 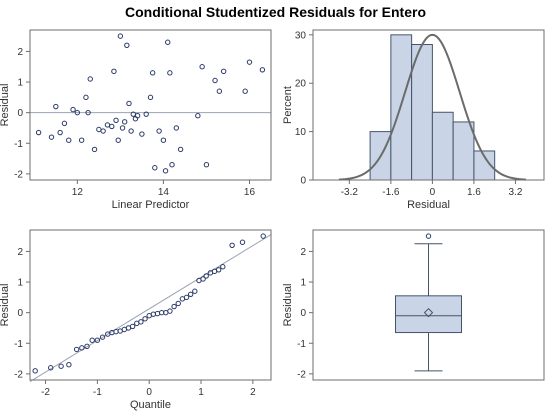 What do you see at coordinates (301, 132) in the screenshot?
I see `y-tick-label: 10` at bounding box center [301, 132].